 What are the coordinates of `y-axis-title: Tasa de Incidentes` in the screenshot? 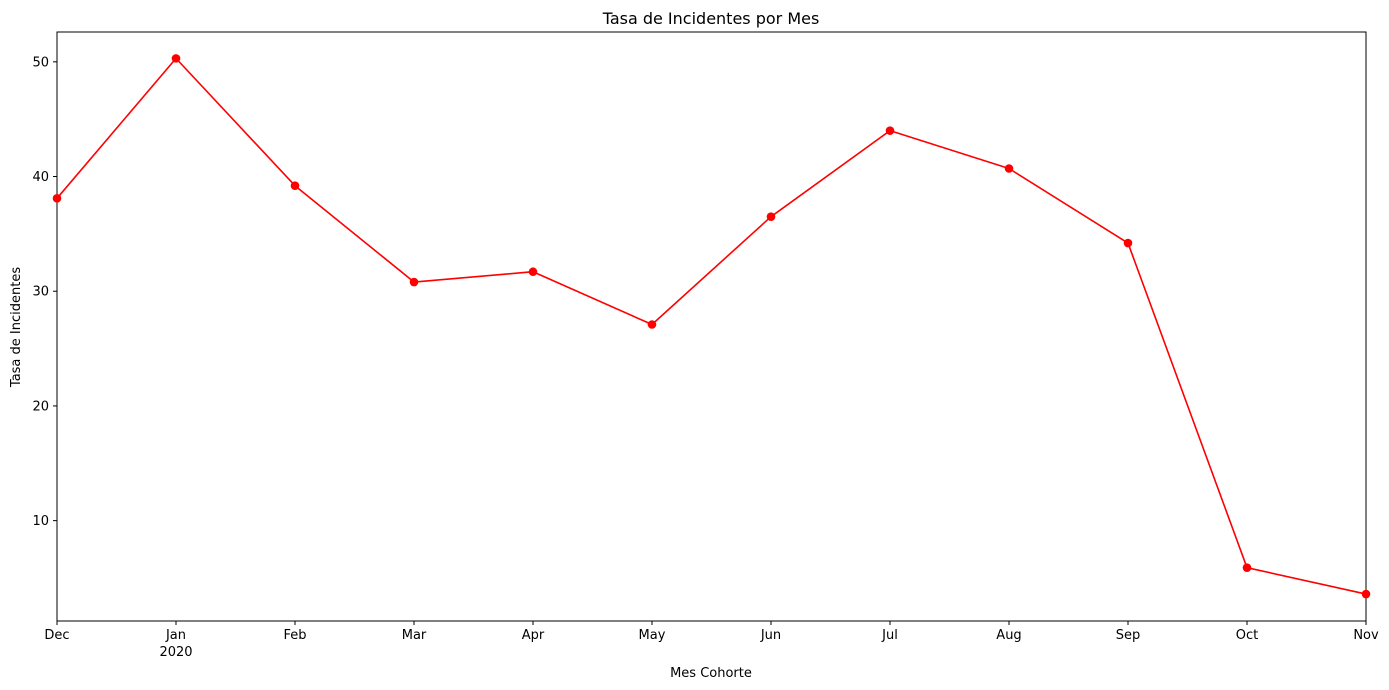 It's located at (16, 327).